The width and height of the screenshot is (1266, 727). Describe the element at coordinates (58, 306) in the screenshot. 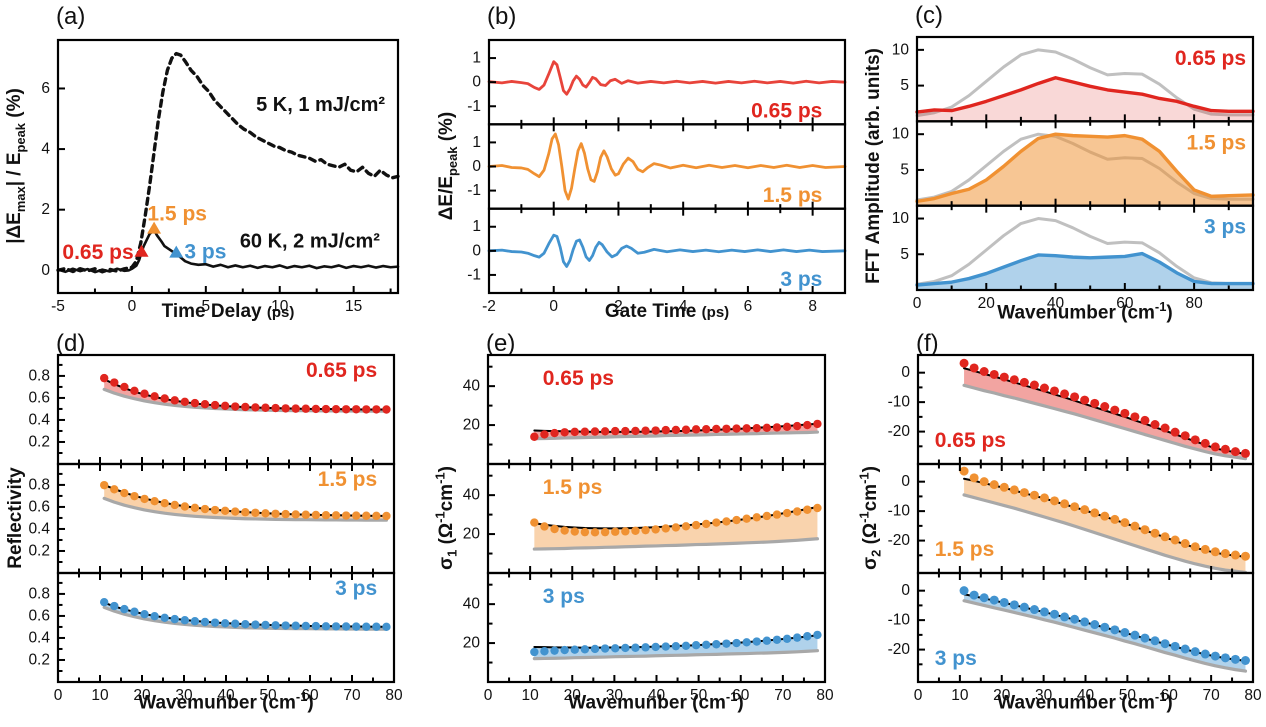

I see `svg-text: -5` at that location.